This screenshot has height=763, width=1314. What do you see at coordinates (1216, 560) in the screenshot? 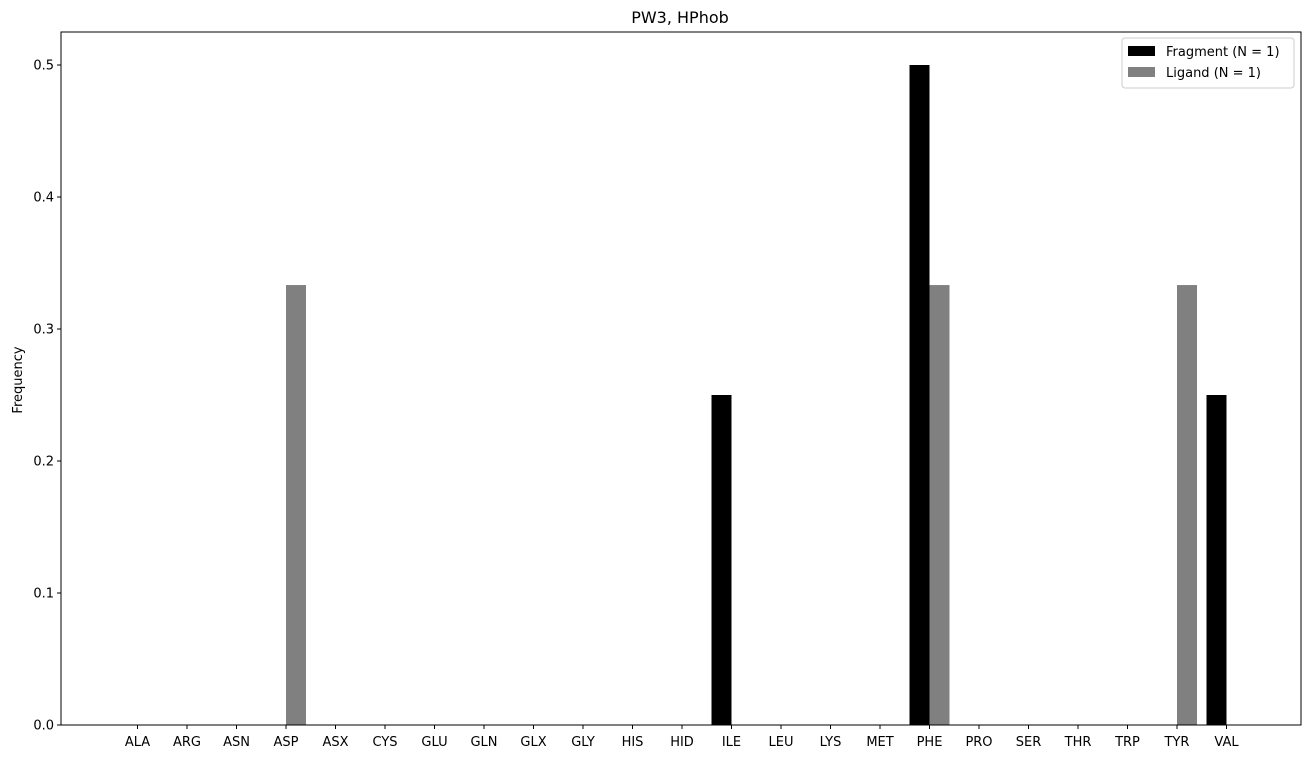
I see `bar-fragment-val` at bounding box center [1216, 560].